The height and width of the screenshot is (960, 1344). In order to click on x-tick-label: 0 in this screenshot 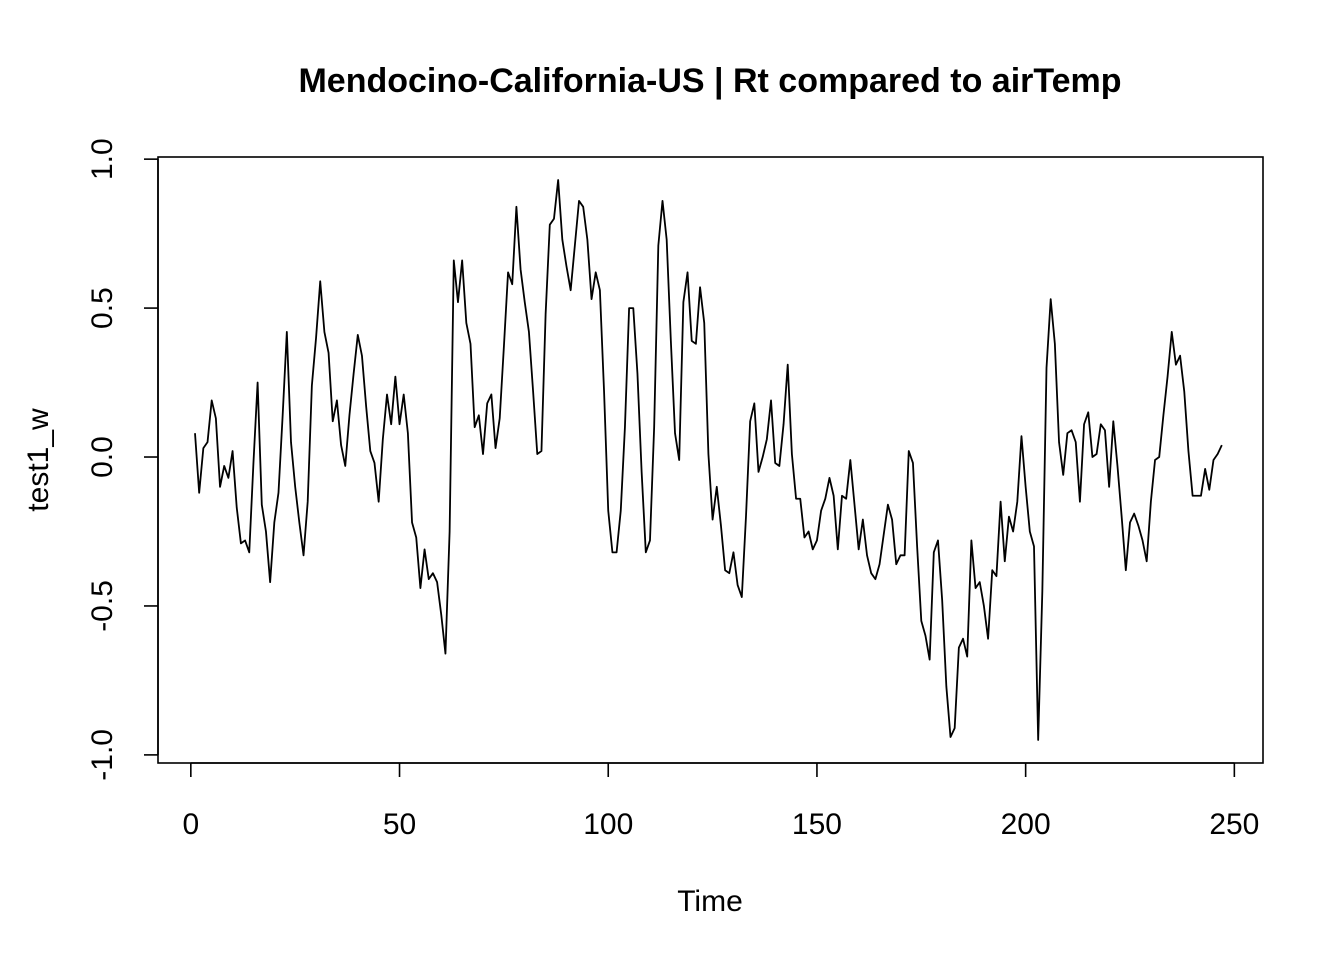, I will do `click(190, 824)`.